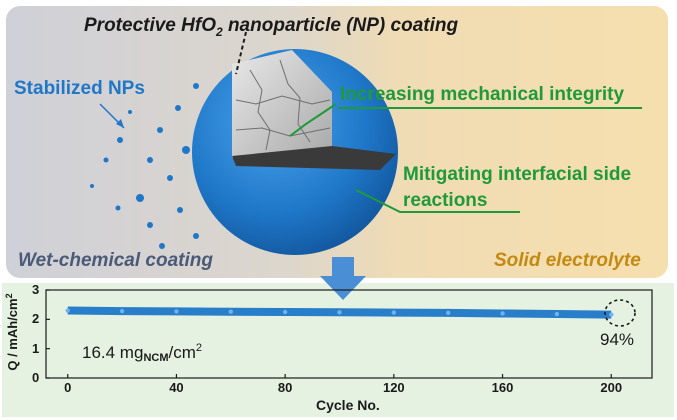  I want to click on particle-cracks, so click(283, 105).